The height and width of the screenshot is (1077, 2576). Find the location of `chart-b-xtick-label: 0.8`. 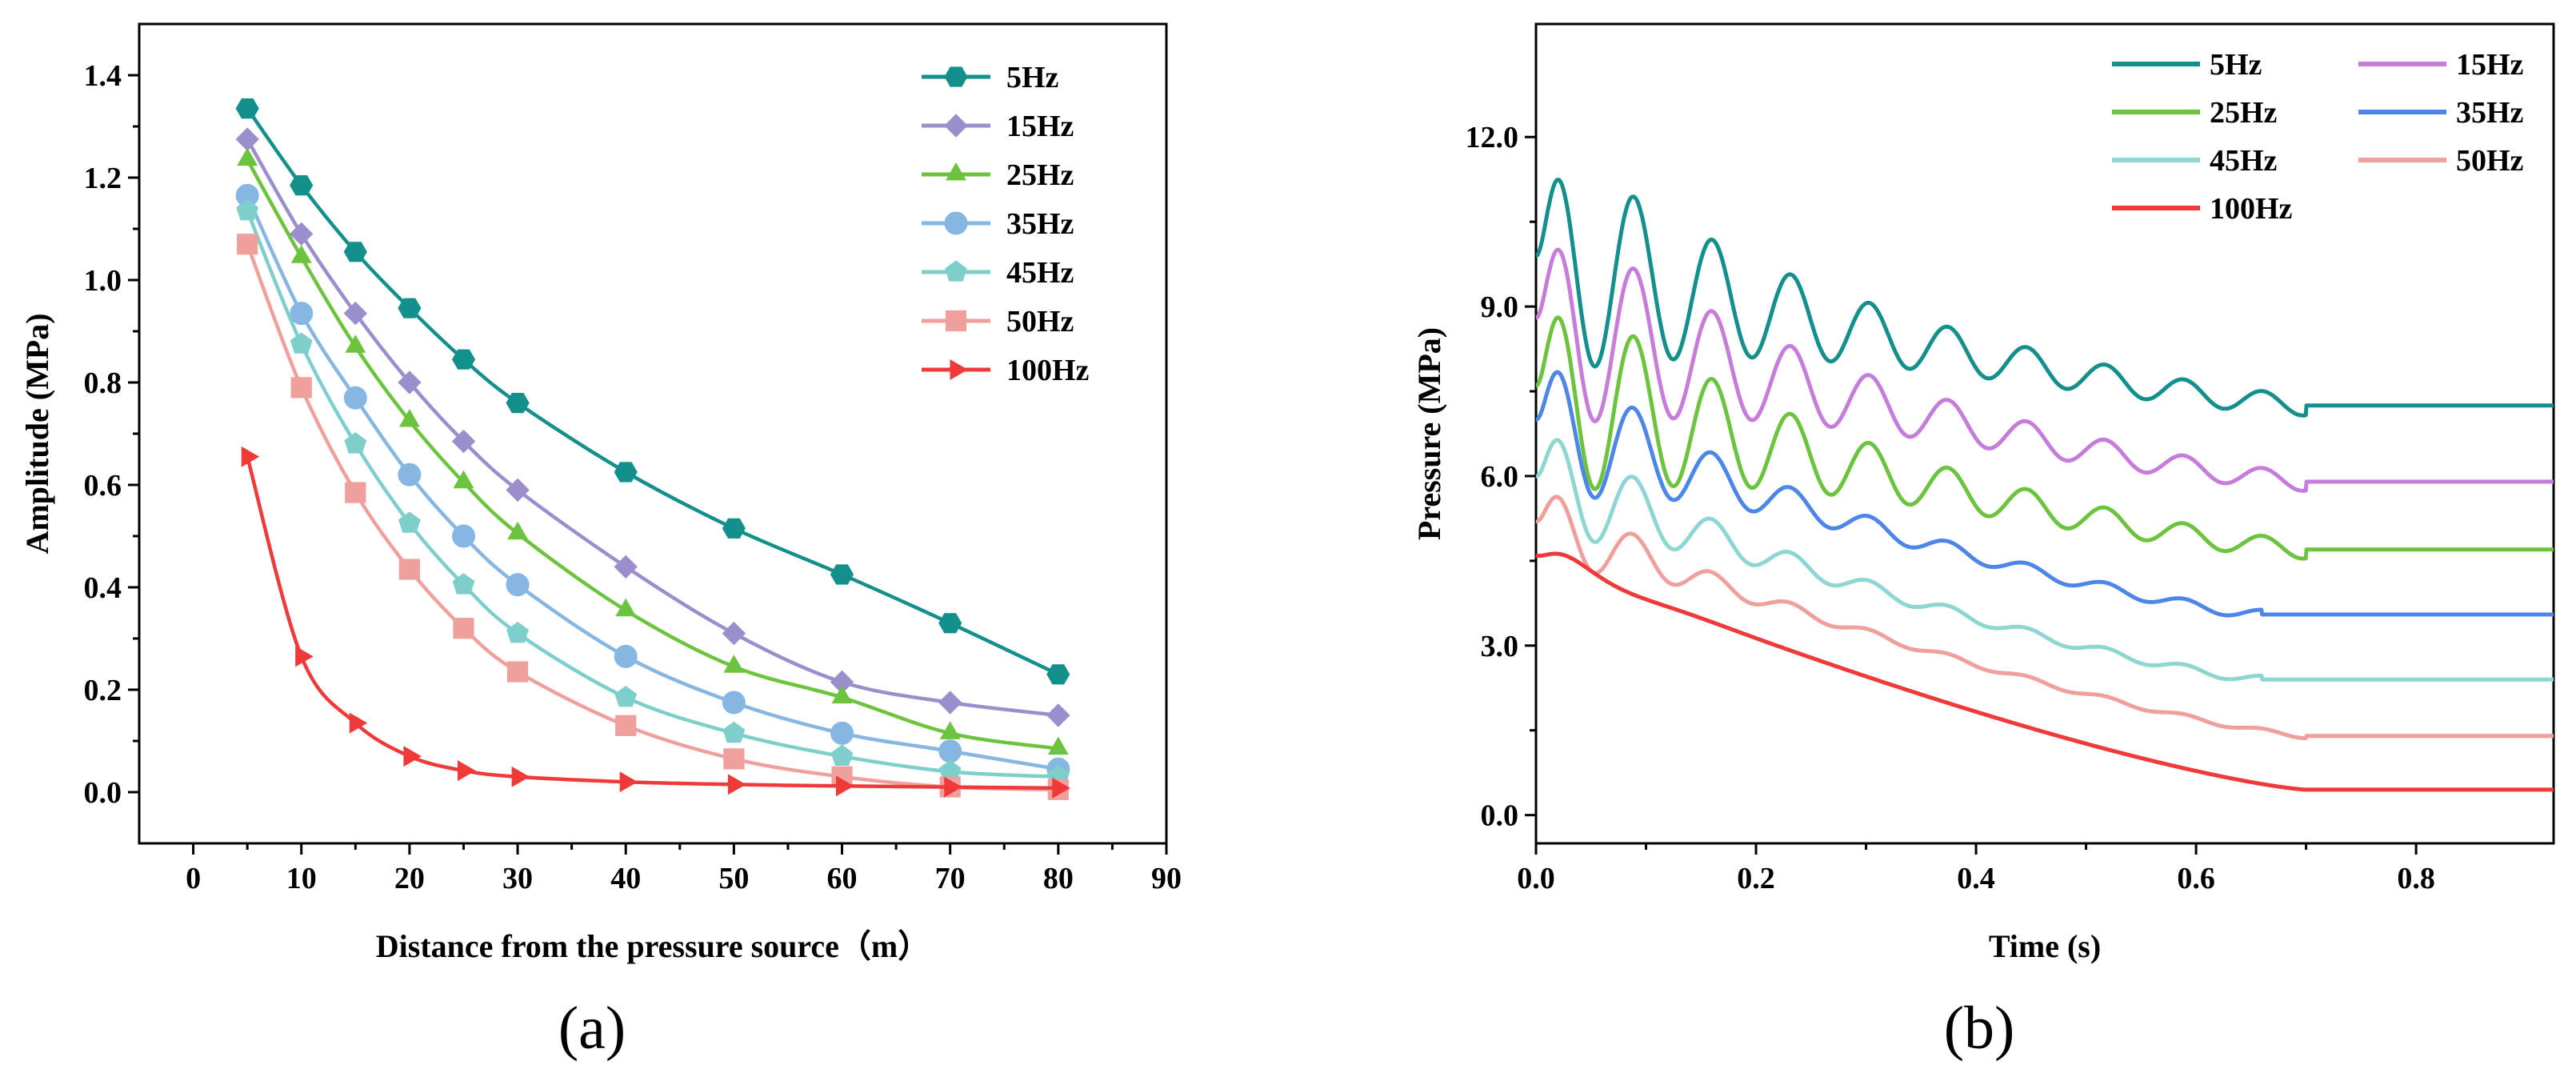

chart-b-xtick-label: 0.8 is located at coordinates (2416, 879).